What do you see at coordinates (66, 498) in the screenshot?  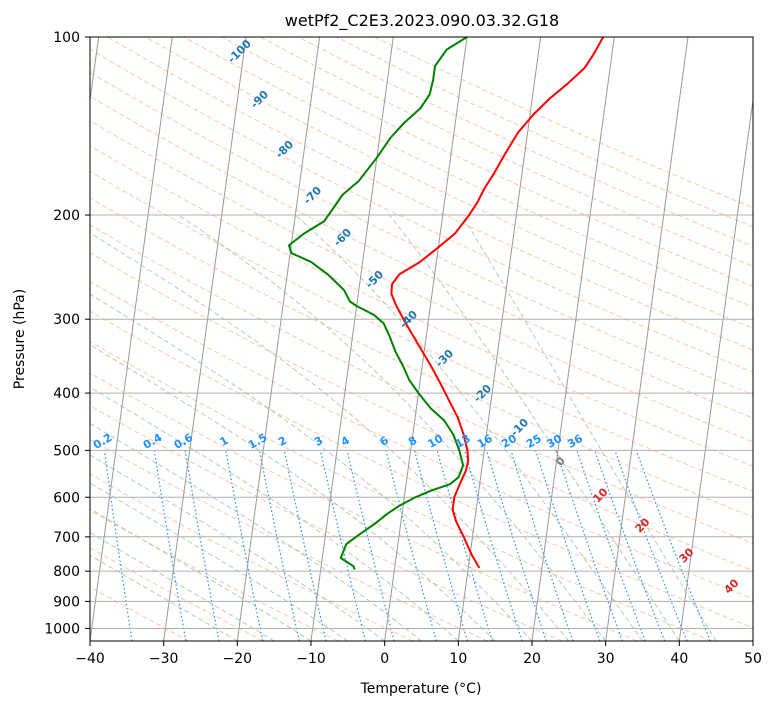 I see `y-tick-label: 600` at bounding box center [66, 498].